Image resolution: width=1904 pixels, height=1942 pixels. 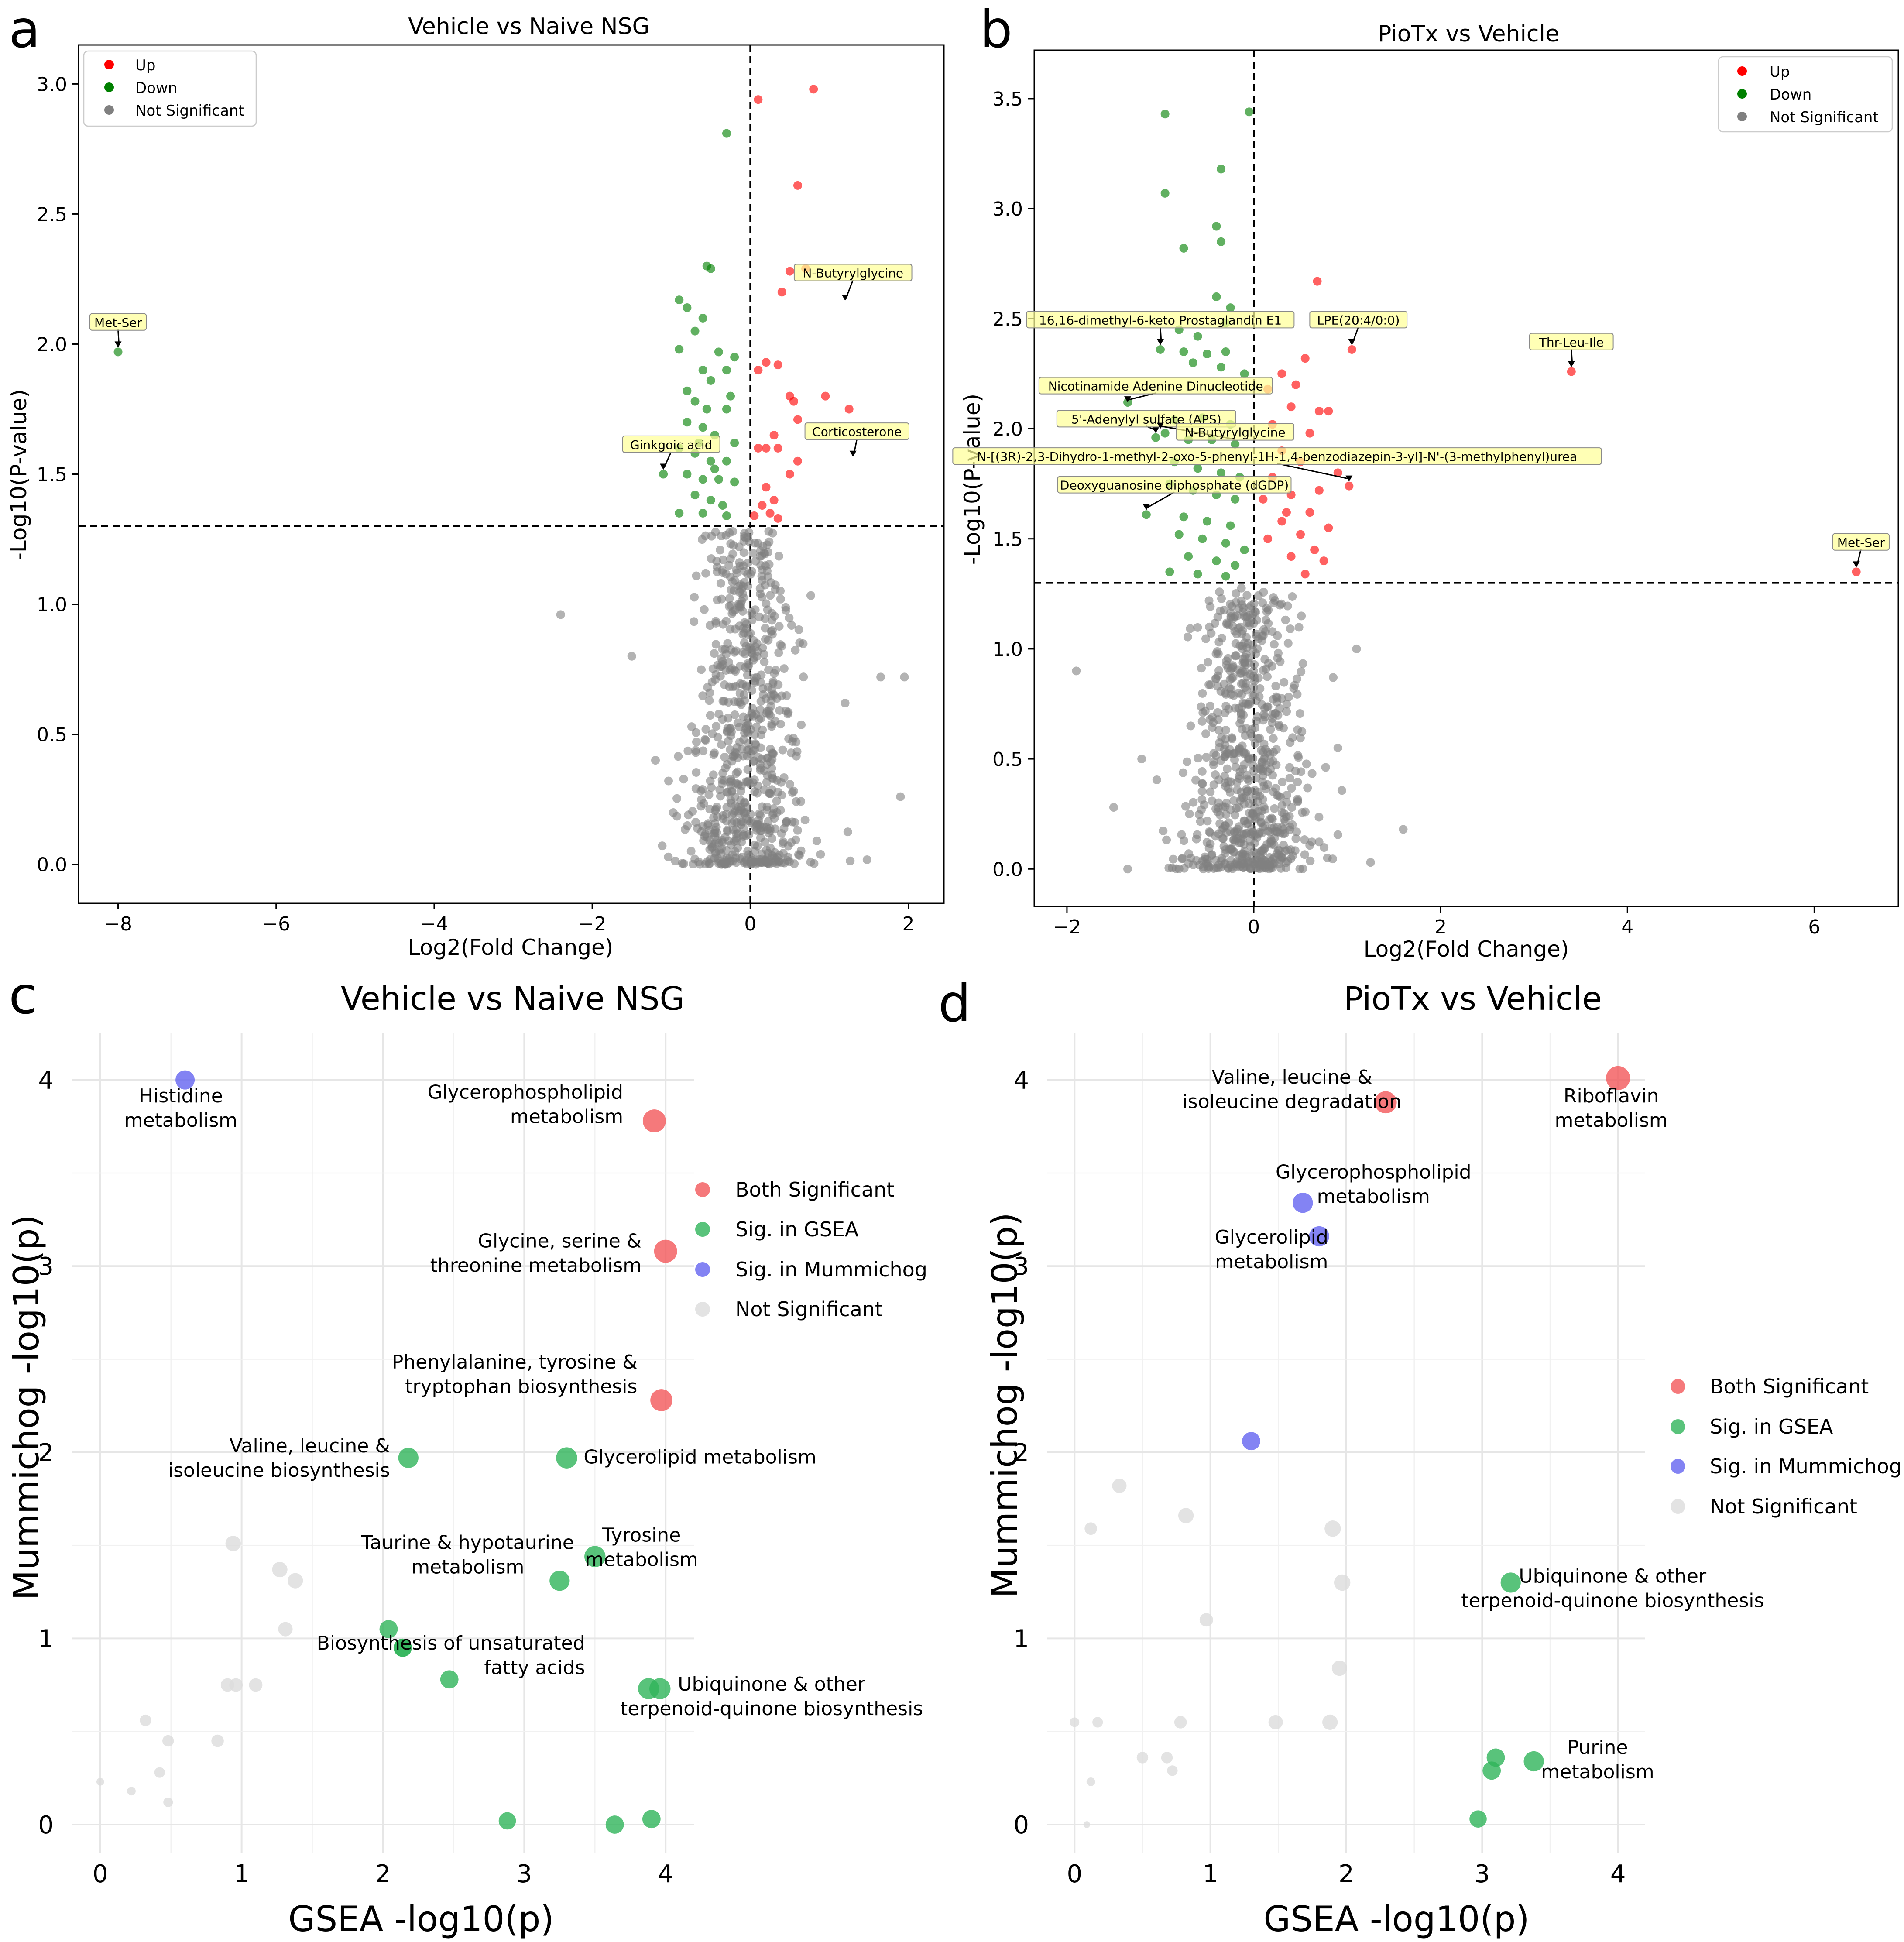 What do you see at coordinates (536, 1266) in the screenshot?
I see `pathway-label-line: threonine metabolism` at bounding box center [536, 1266].